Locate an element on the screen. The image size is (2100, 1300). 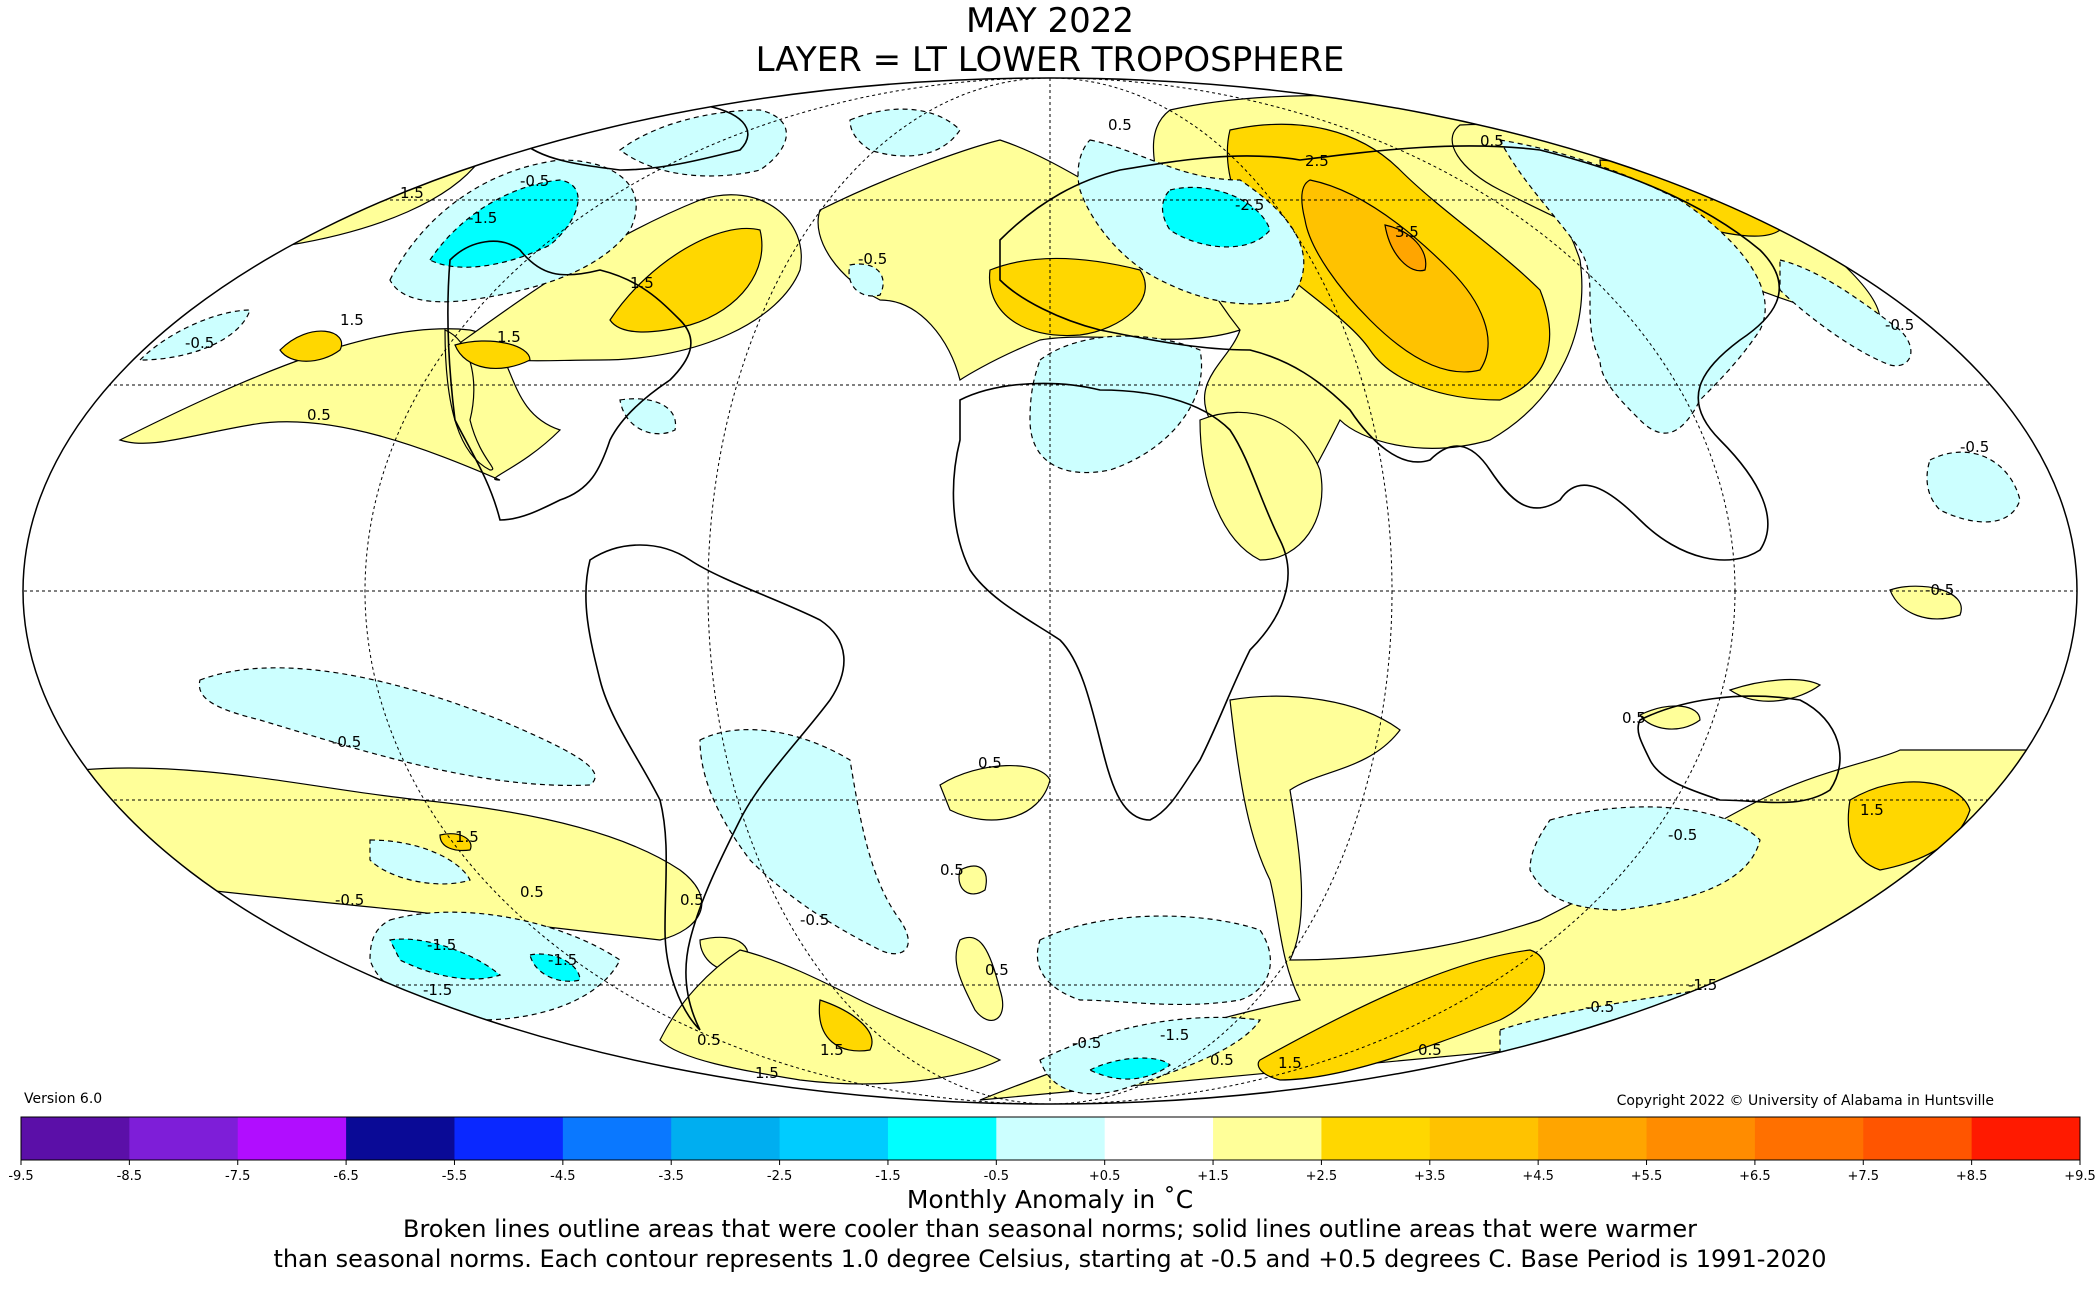
map-subtitle: LAYER = LT LOWER TROPOSPHERE is located at coordinates (1050, 60).